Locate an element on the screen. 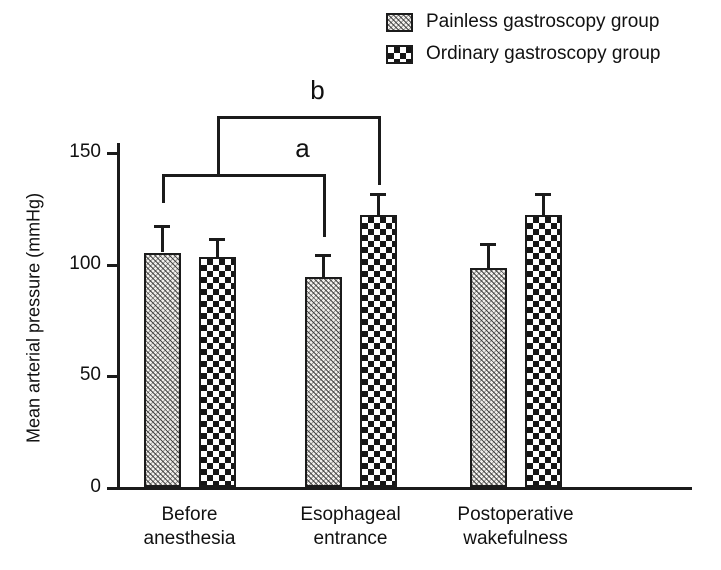 This screenshot has height=570, width=721. significance-bracket-b-drop-left is located at coordinates (218, 145).